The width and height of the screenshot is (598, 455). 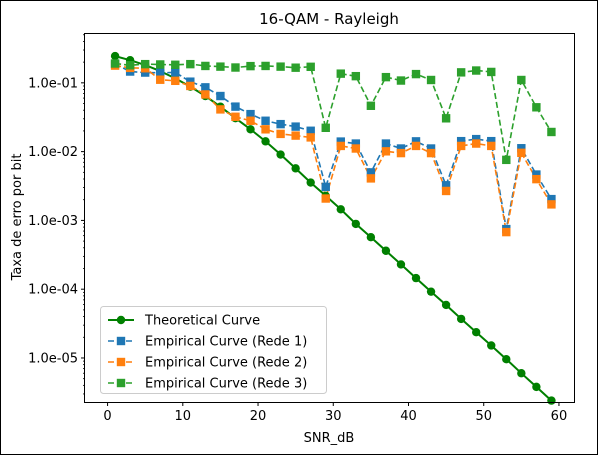 I want to click on legend-label: Empirical Curve (Rede 1), so click(x=226, y=342).